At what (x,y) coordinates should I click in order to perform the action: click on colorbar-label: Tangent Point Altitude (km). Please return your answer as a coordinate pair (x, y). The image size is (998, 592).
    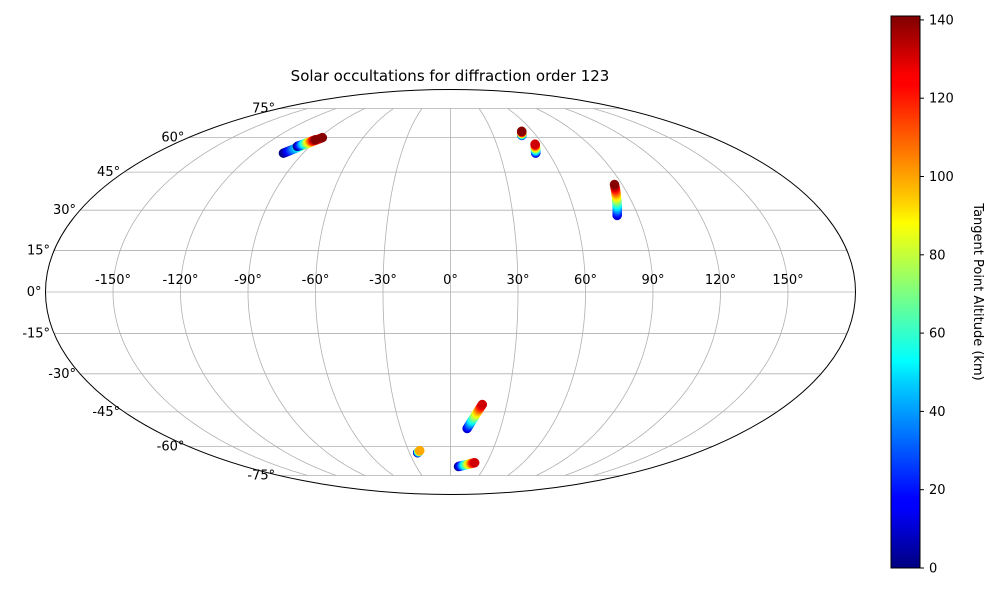
    Looking at the image, I should click on (977, 291).